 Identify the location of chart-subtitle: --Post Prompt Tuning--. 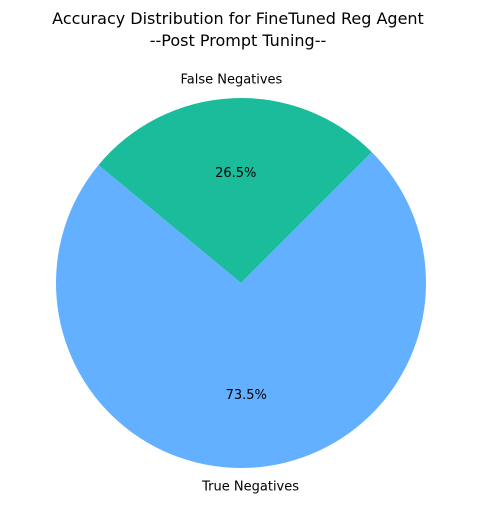
(238, 40).